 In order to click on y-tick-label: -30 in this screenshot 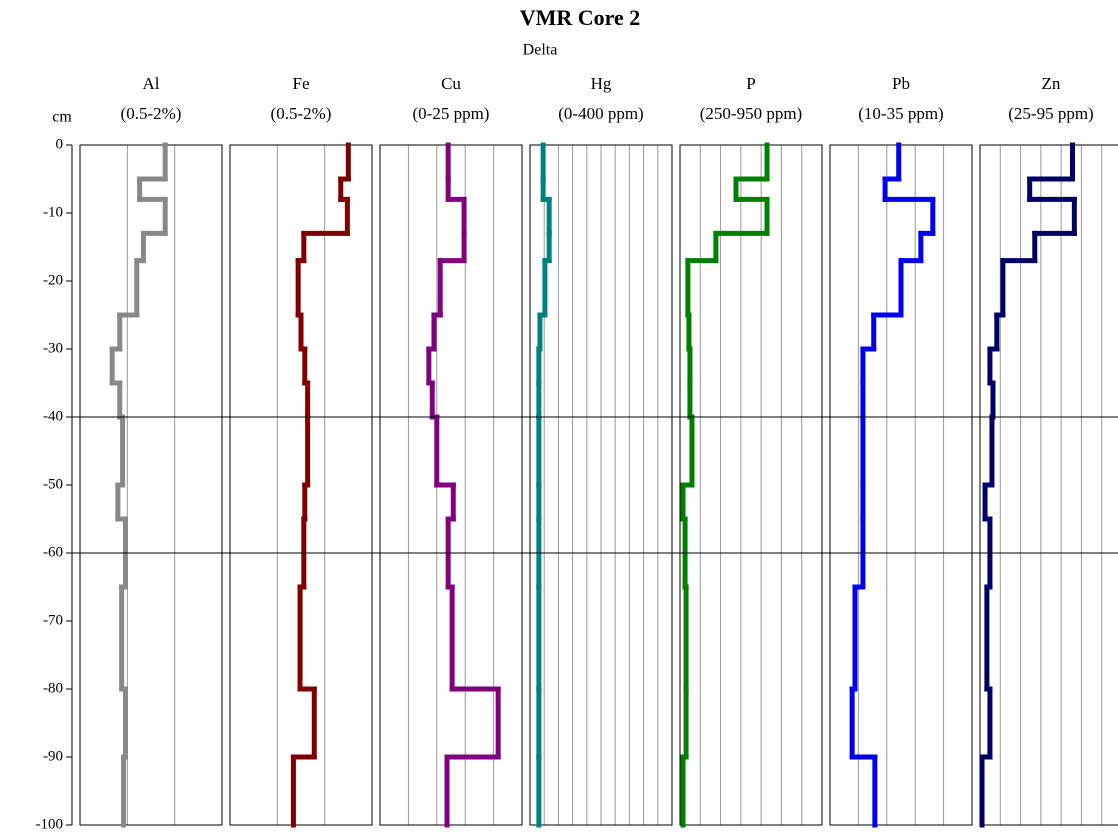, I will do `click(53, 348)`.